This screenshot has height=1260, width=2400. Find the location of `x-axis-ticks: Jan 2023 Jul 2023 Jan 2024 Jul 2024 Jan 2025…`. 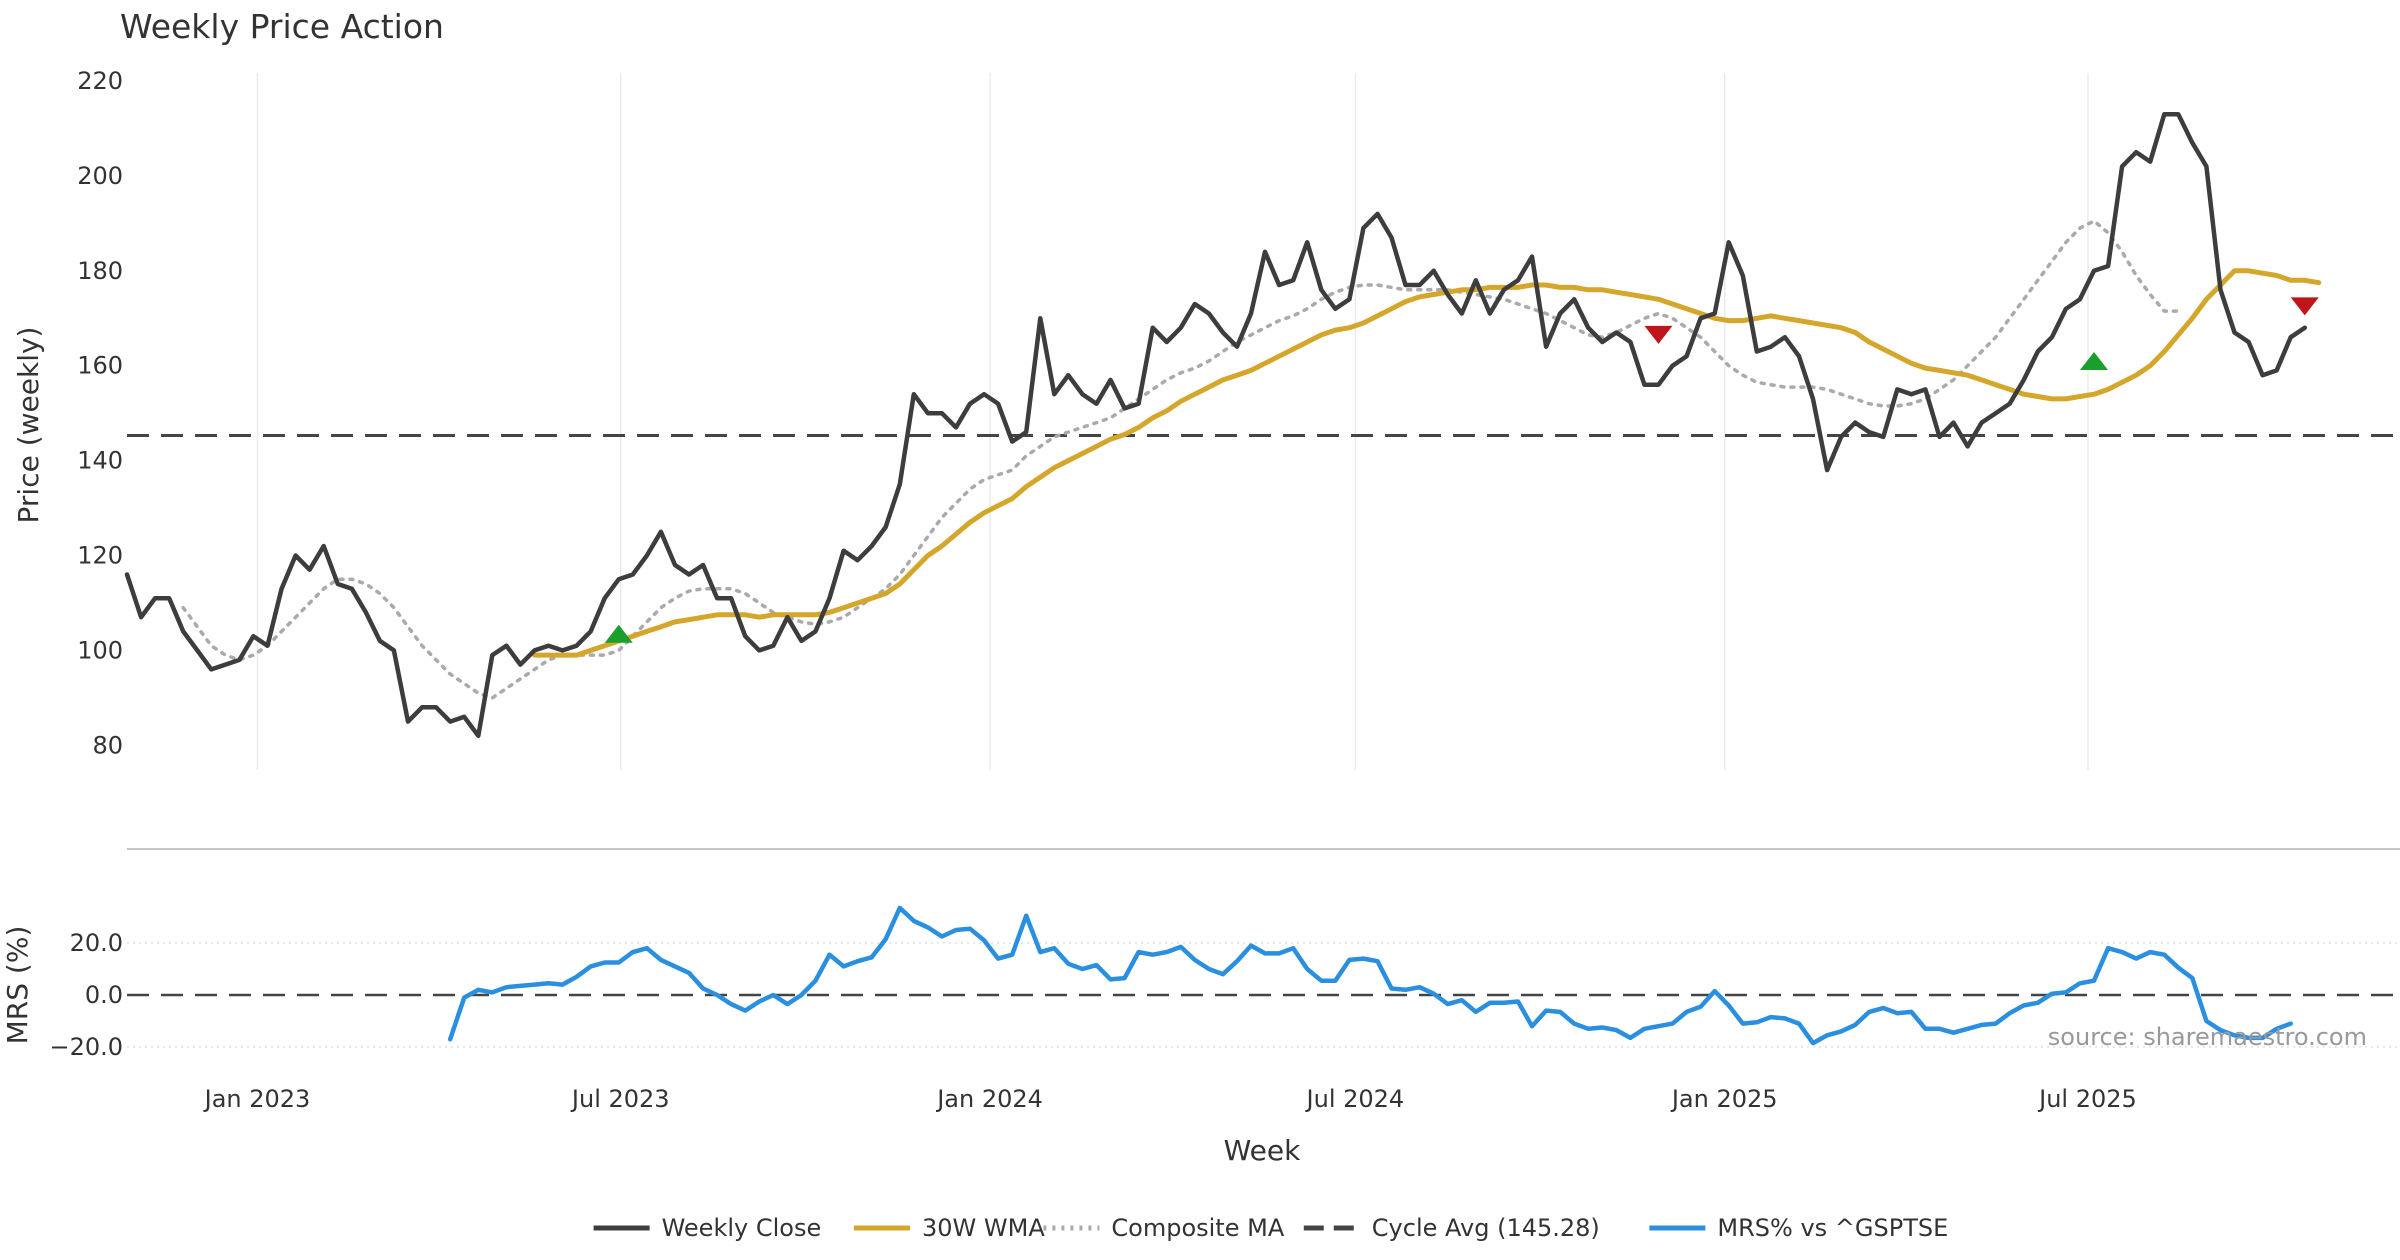

x-axis-ticks: Jan 2023 Jul 2023 Jan 2024 Jul 2024 Jan 2025… is located at coordinates (1170, 1099).